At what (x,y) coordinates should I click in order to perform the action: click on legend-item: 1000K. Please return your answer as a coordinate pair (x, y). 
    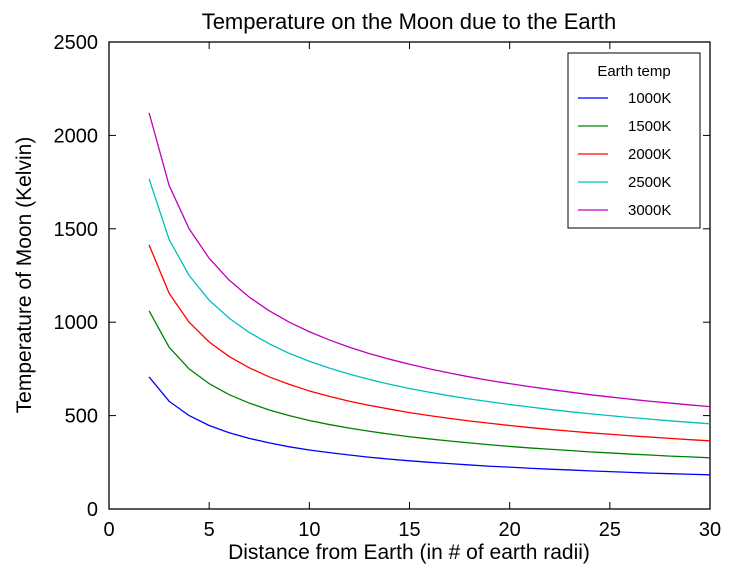
    Looking at the image, I should click on (624, 98).